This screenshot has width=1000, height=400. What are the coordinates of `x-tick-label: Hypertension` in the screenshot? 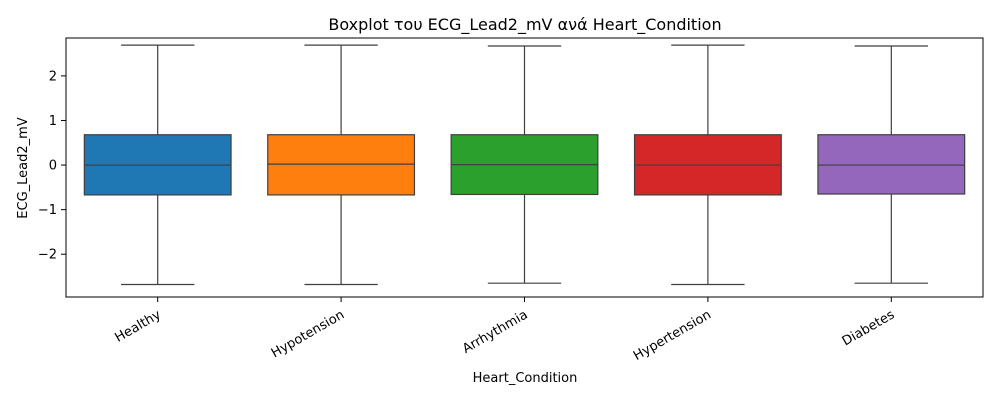 It's located at (672, 335).